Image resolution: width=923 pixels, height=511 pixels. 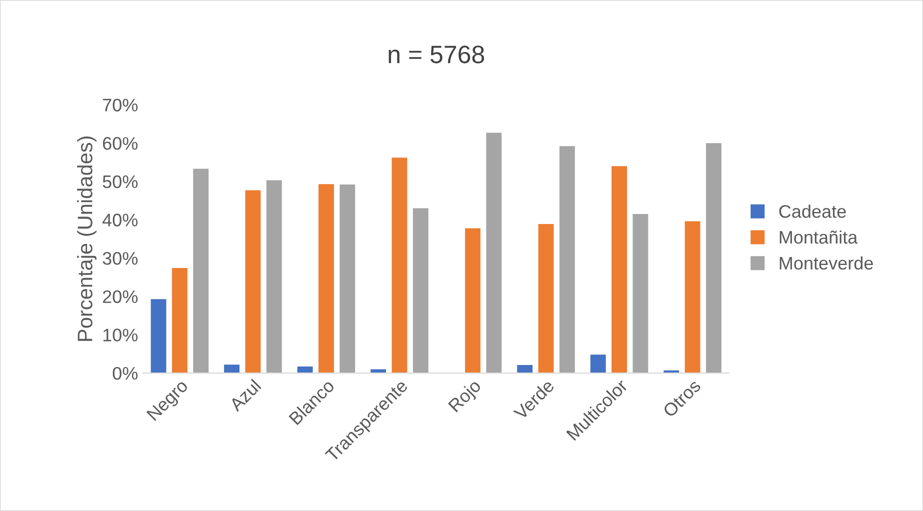 I want to click on legend-label: Monteverde, so click(x=826, y=263).